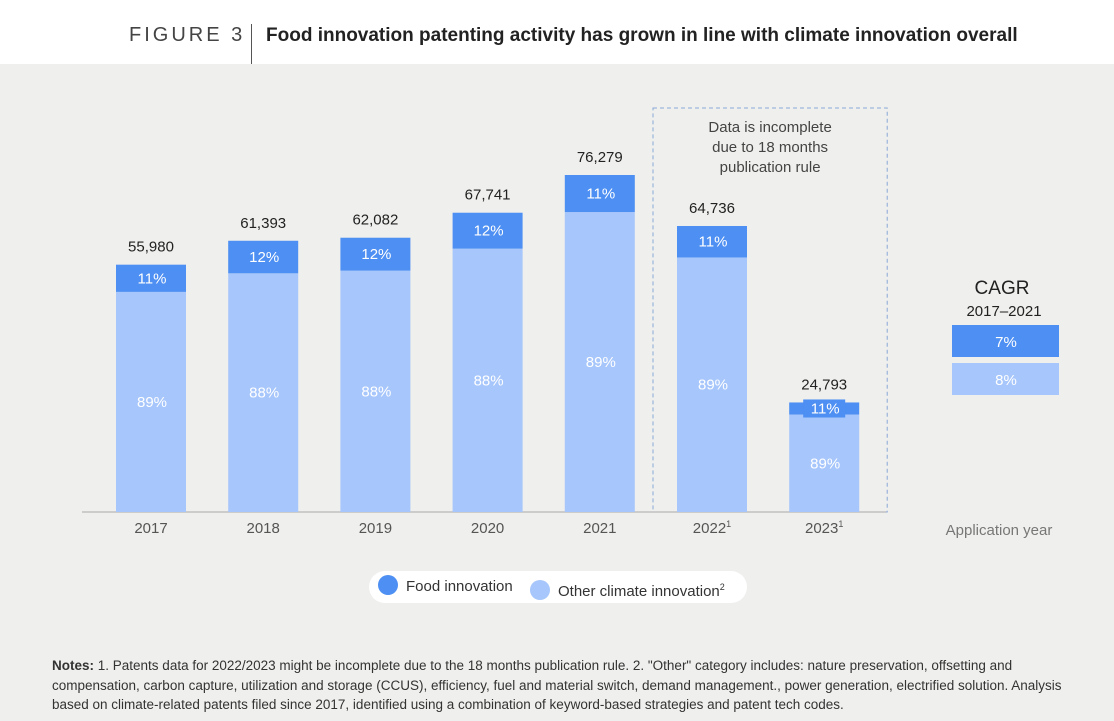  I want to click on x-tick-label-2020: 2020, so click(487, 528).